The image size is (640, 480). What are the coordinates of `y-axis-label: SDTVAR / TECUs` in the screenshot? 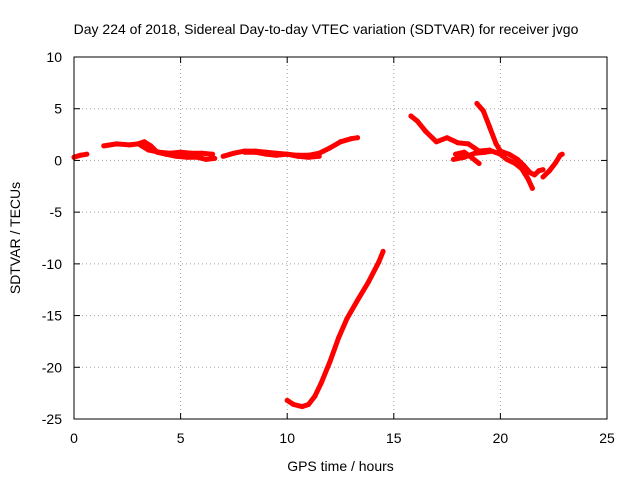 It's located at (15, 238).